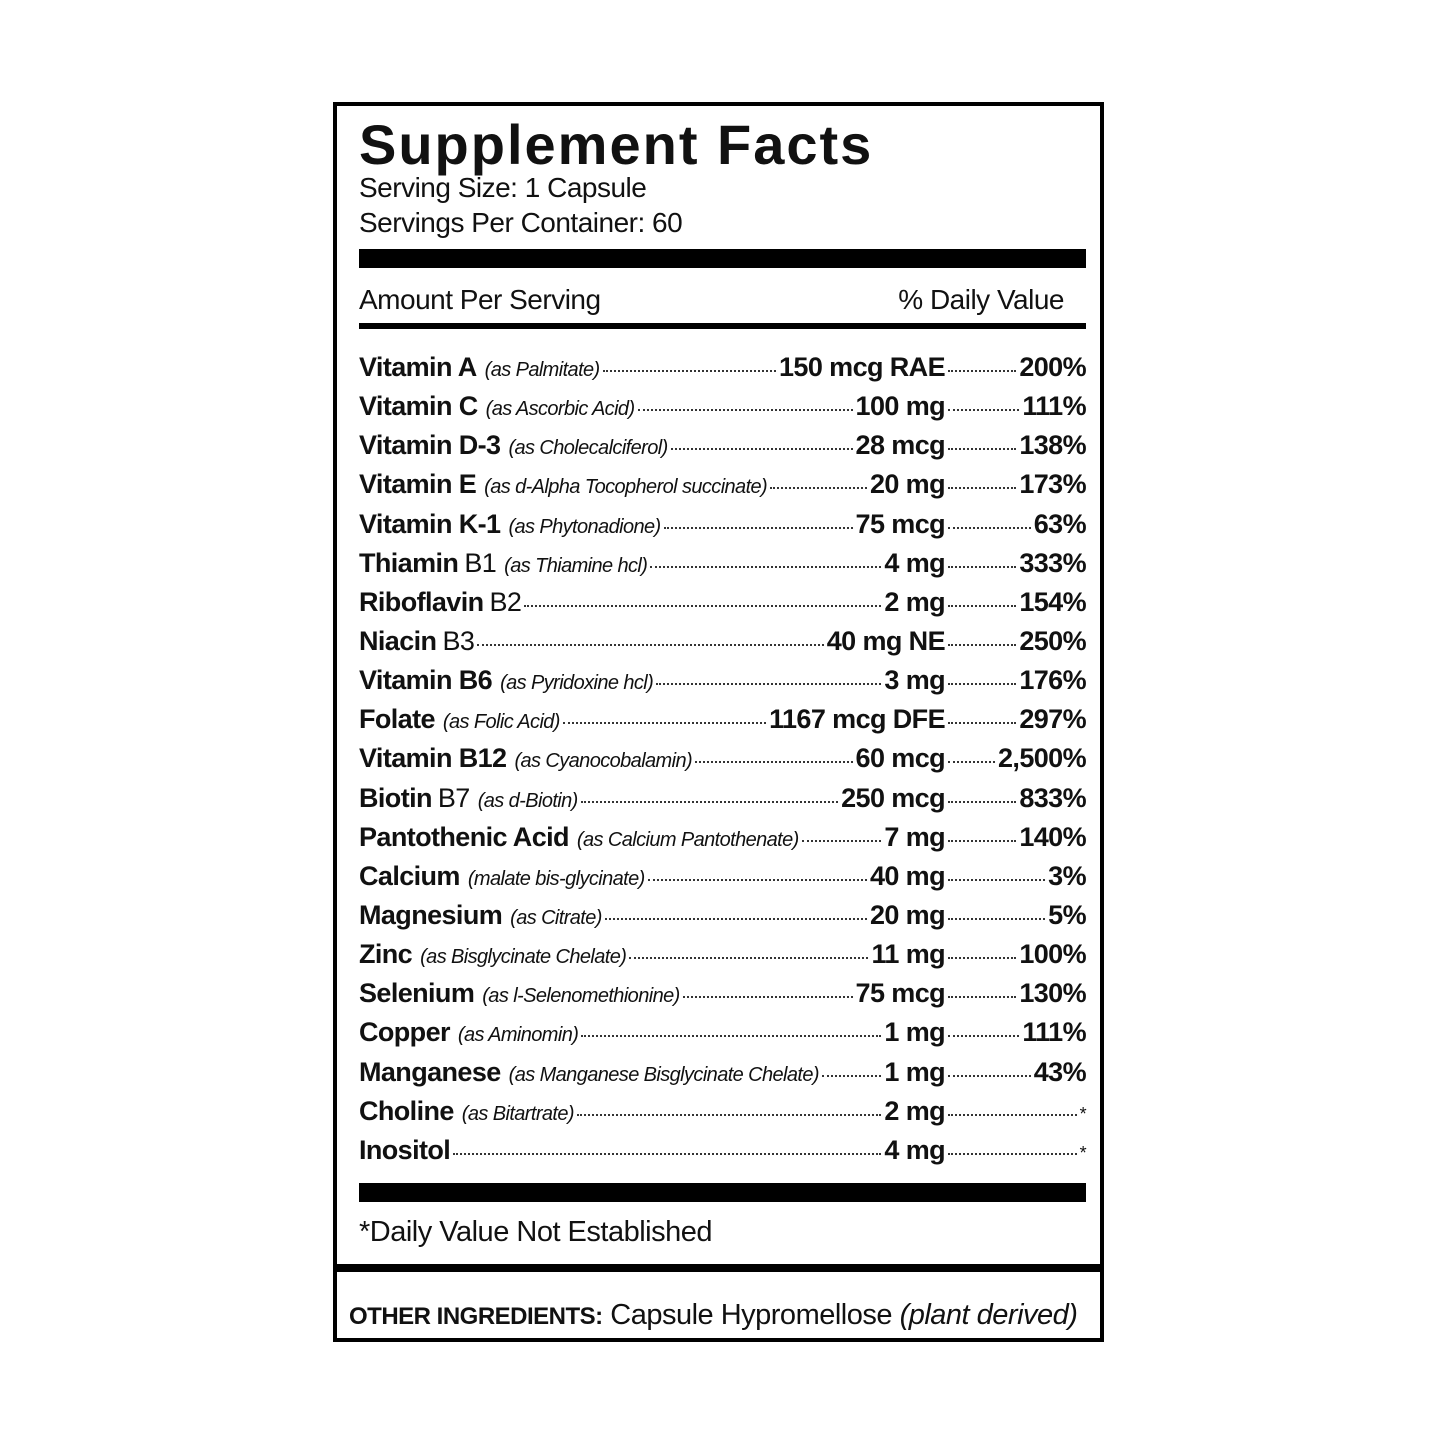  I want to click on serving-size: Serving Size: 1 Capsule, so click(503, 187).